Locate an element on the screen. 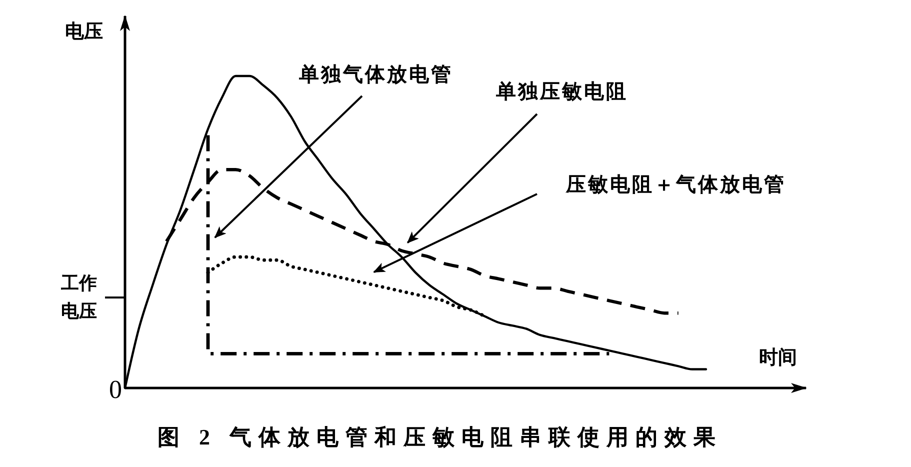  text: 图 2 气体放电管和压敏电阻串联使用的效果 is located at coordinates (440, 437).